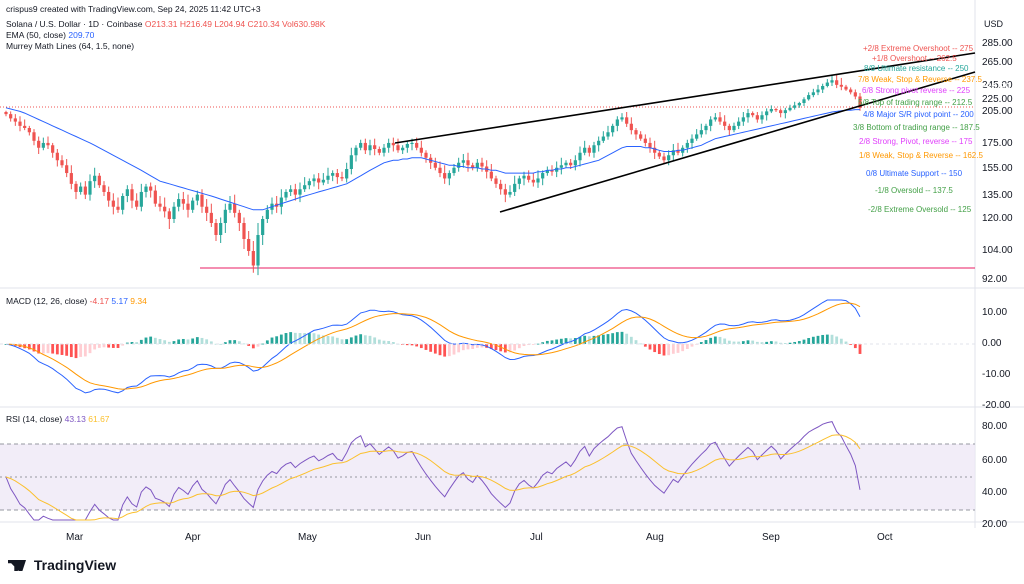 The image size is (1024, 584). What do you see at coordinates (914, 58) in the screenshot?
I see `murrey-line-p1: +1/8 Overshoot -- 262.5` at bounding box center [914, 58].